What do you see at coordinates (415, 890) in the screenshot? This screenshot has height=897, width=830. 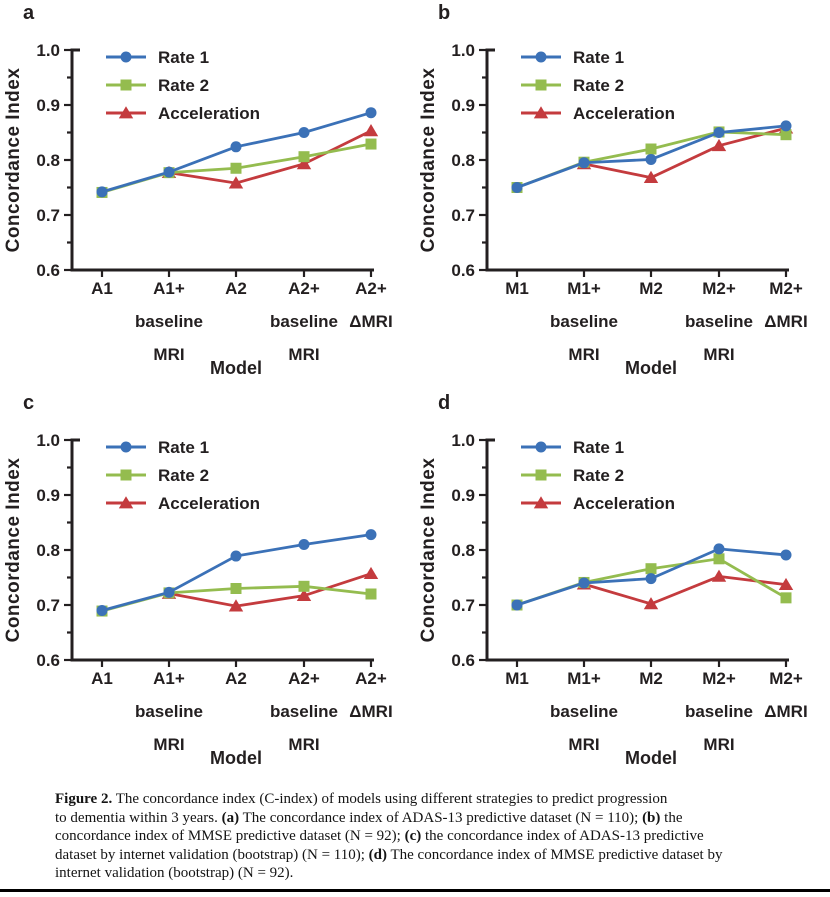 I see `bottom-rule` at bounding box center [415, 890].